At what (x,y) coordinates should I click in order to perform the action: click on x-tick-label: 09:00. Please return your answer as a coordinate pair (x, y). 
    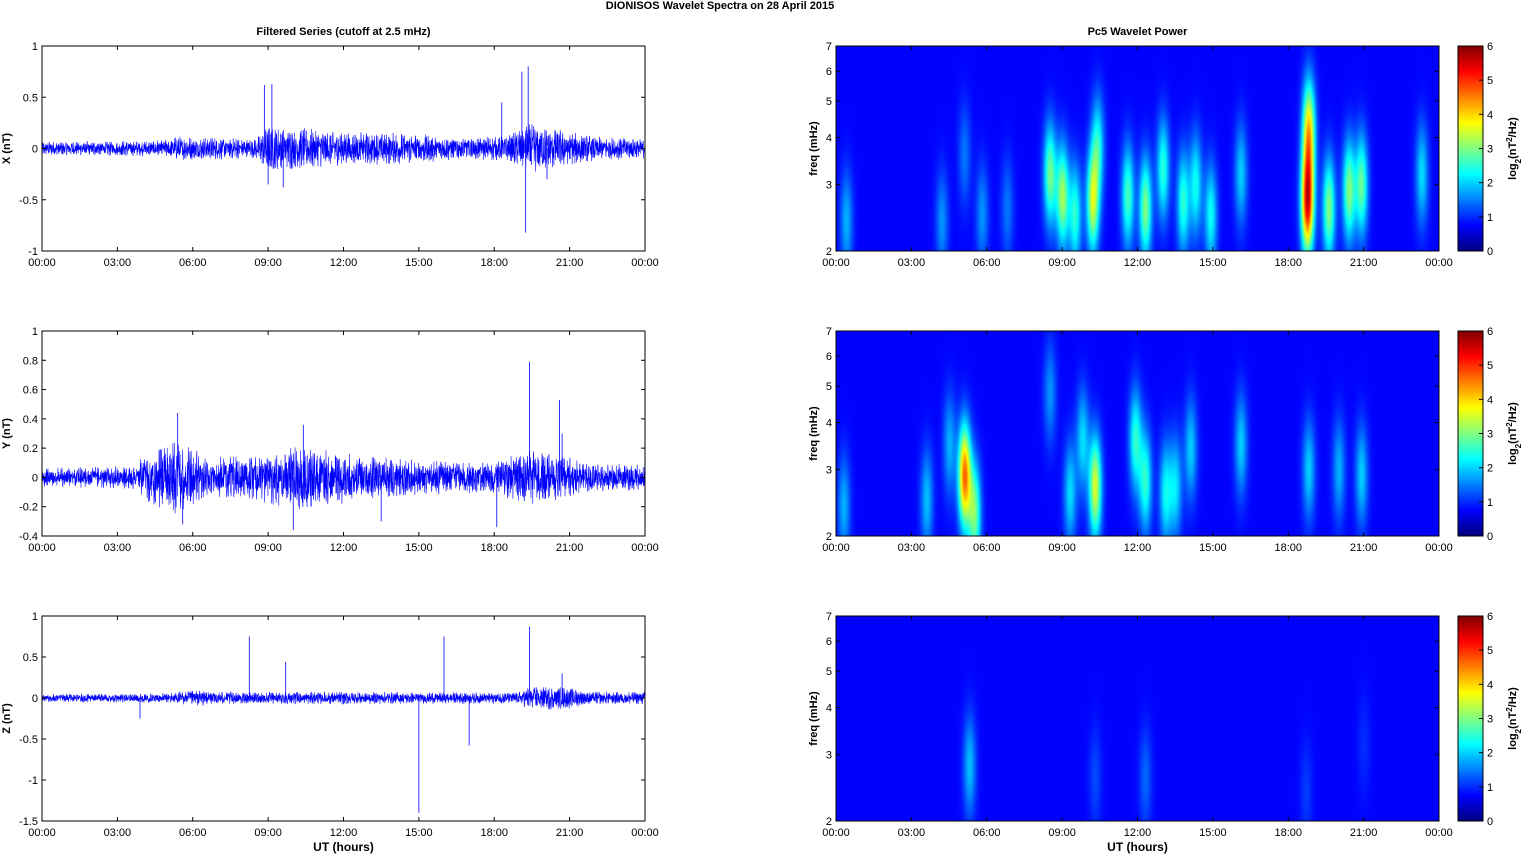
    Looking at the image, I should click on (268, 263).